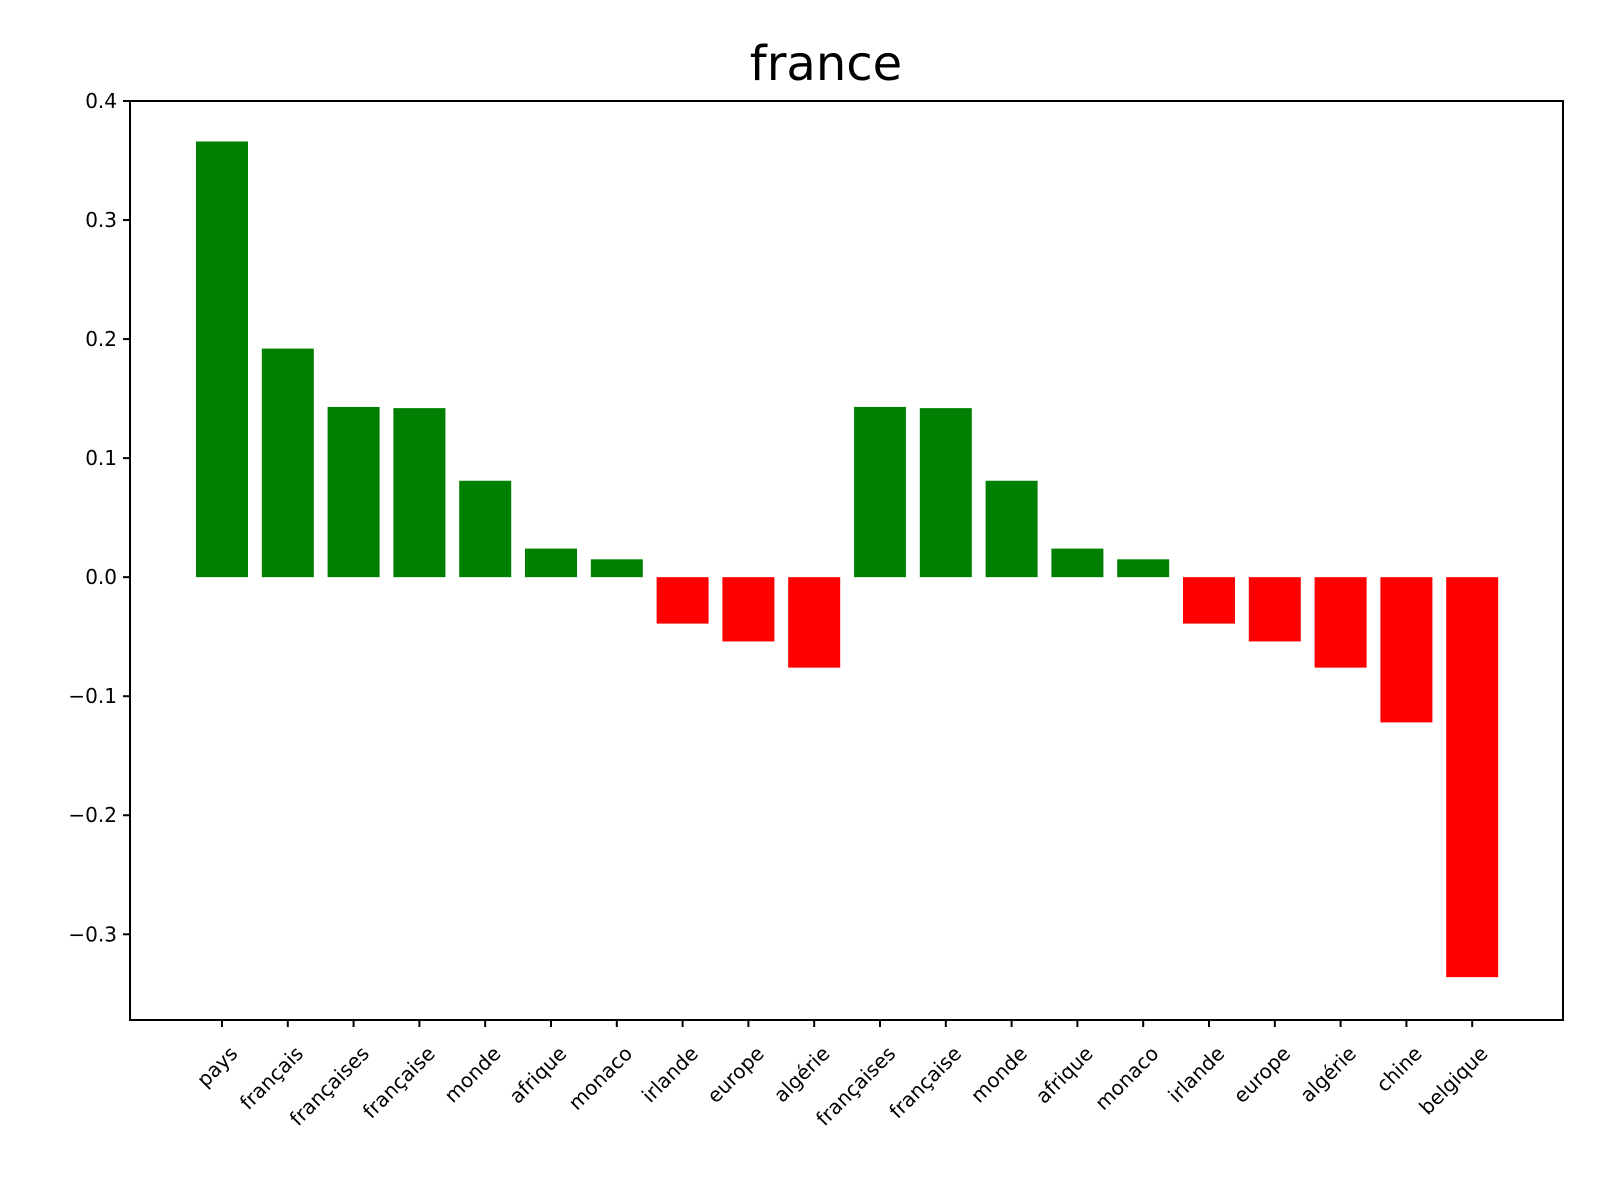  Describe the element at coordinates (92, 696) in the screenshot. I see `y-tick-label: −0.1` at that location.